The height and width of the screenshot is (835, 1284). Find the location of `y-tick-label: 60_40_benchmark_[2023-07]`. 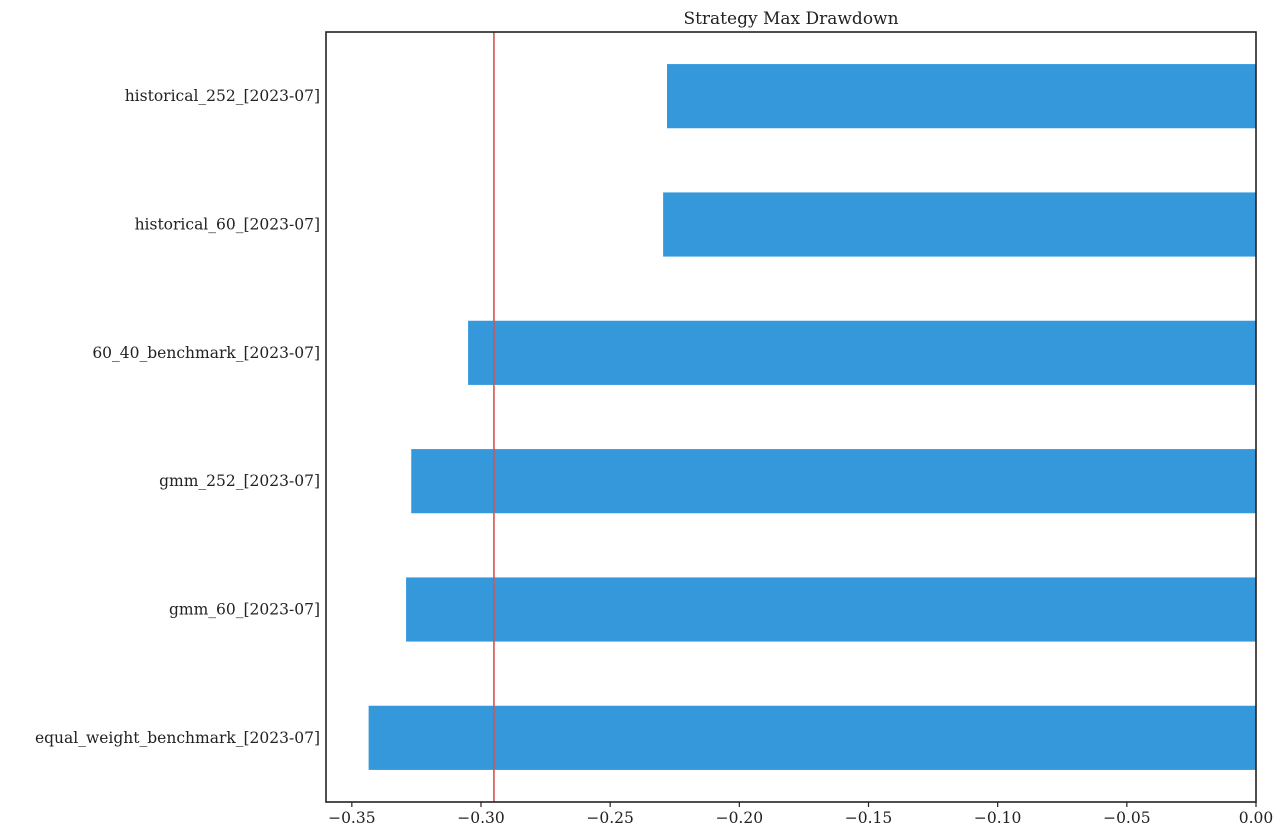

y-tick-label: 60_40_benchmark_[2023-07] is located at coordinates (206, 353).